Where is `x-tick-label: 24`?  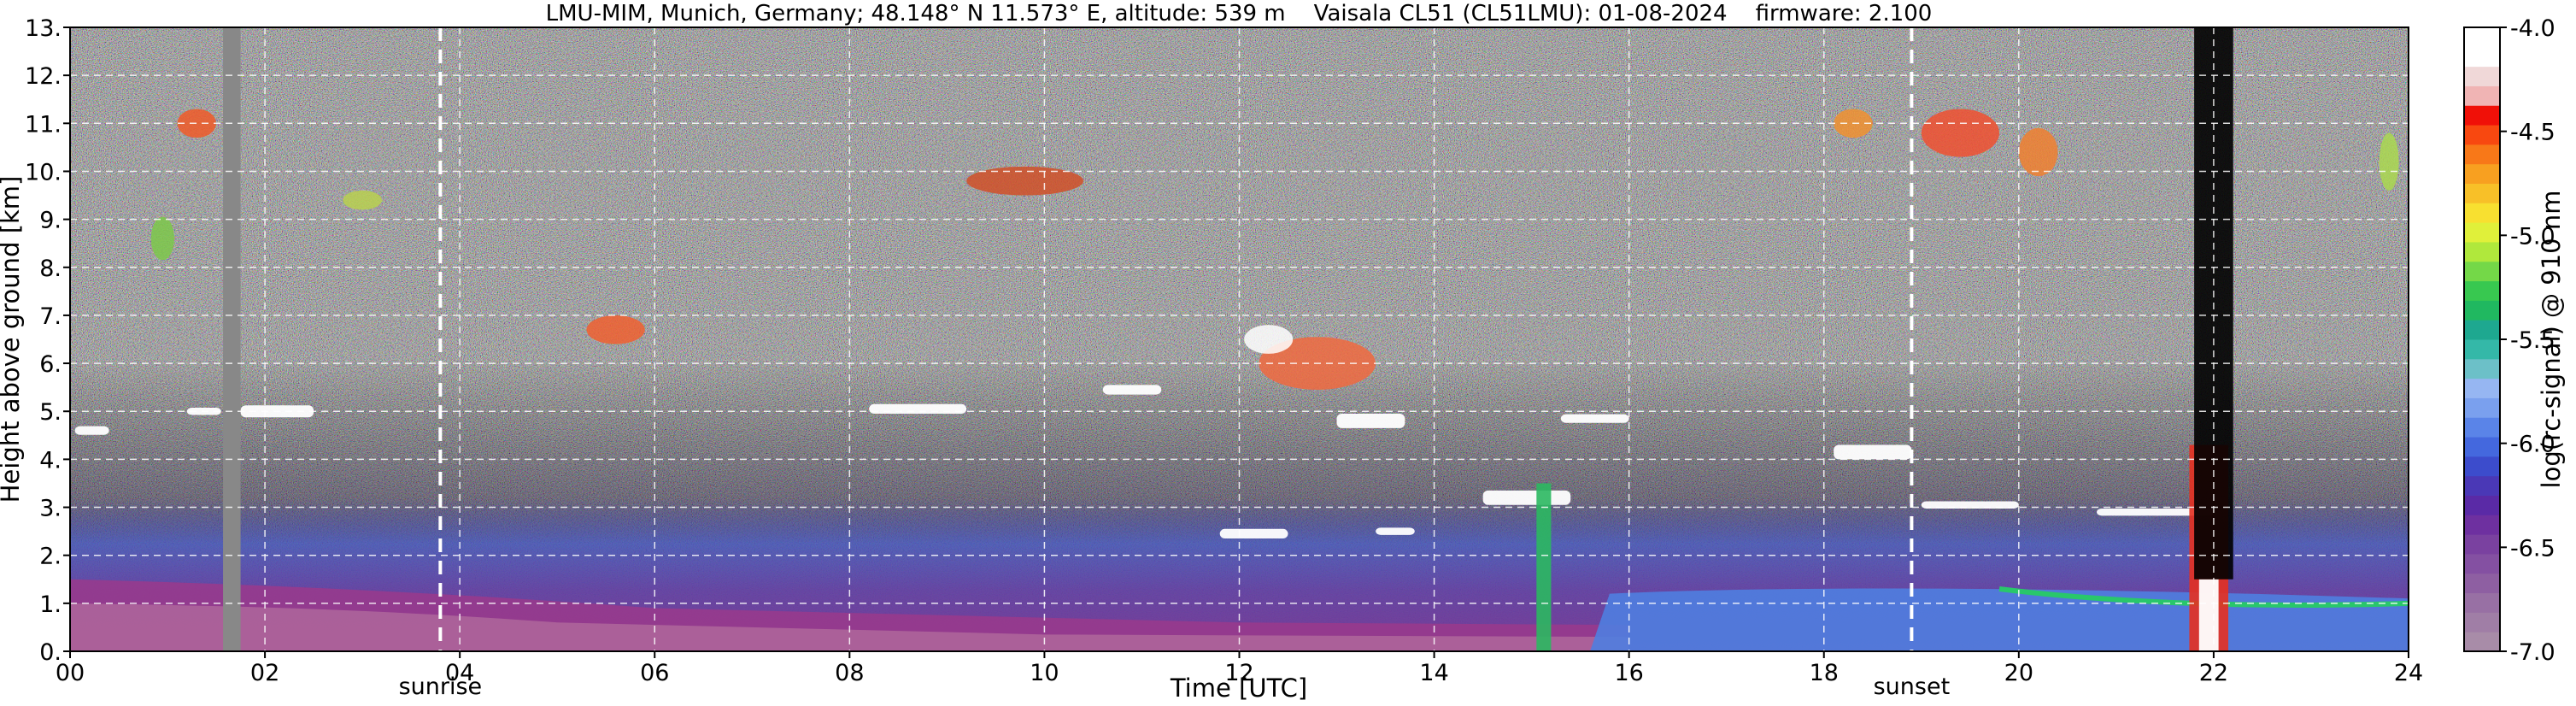
x-tick-label: 24 is located at coordinates (2408, 673).